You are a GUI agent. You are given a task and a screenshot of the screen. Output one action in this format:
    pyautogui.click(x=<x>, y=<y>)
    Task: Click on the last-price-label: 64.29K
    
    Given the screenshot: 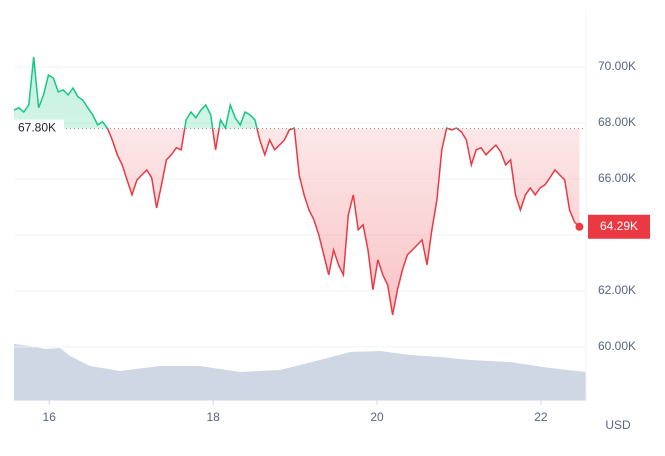 What is the action you would take?
    pyautogui.click(x=619, y=226)
    